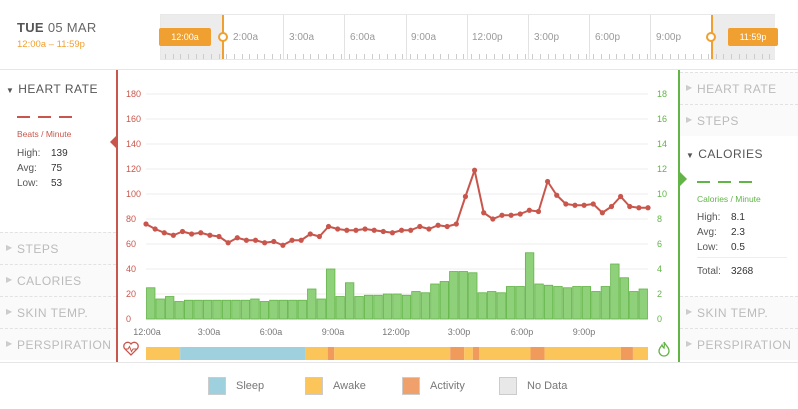 Image resolution: width=798 pixels, height=409 pixels. I want to click on section-label: HEART RATE, so click(737, 89).